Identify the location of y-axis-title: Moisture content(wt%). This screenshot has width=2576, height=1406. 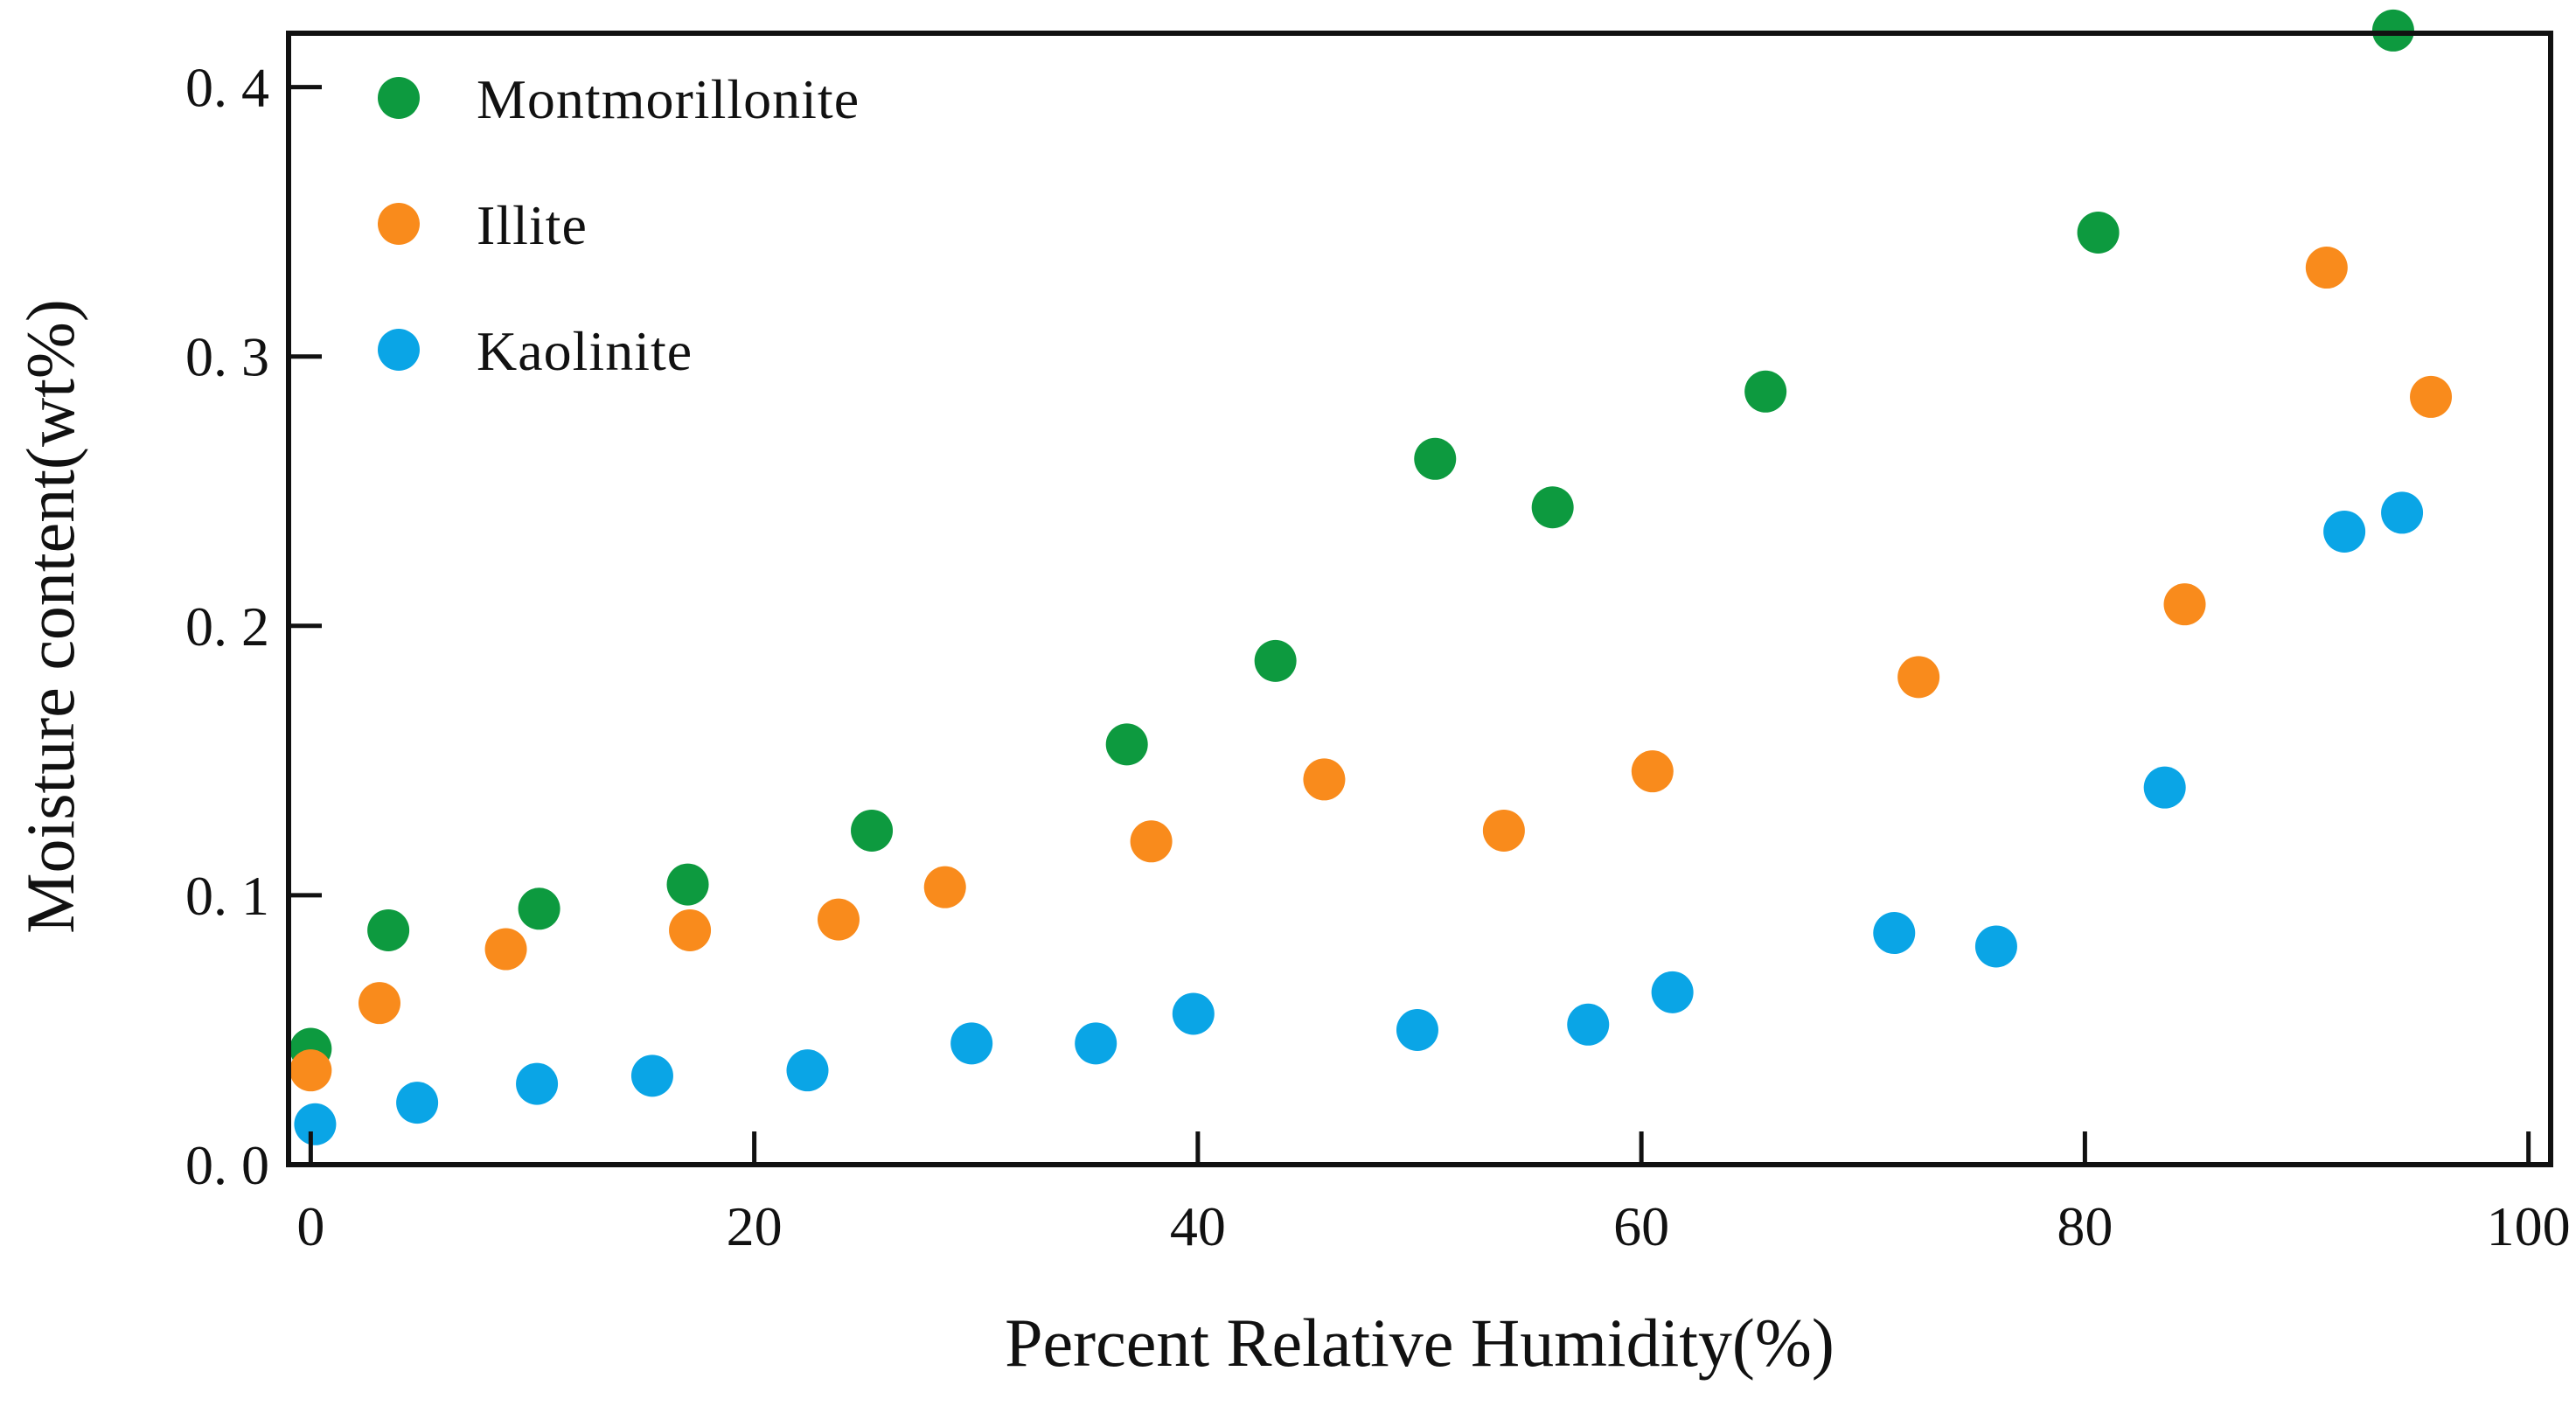
(50, 617).